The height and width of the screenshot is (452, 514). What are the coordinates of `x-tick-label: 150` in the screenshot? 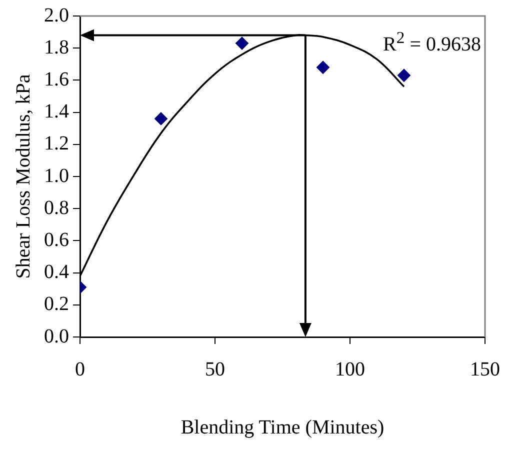 It's located at (485, 369).